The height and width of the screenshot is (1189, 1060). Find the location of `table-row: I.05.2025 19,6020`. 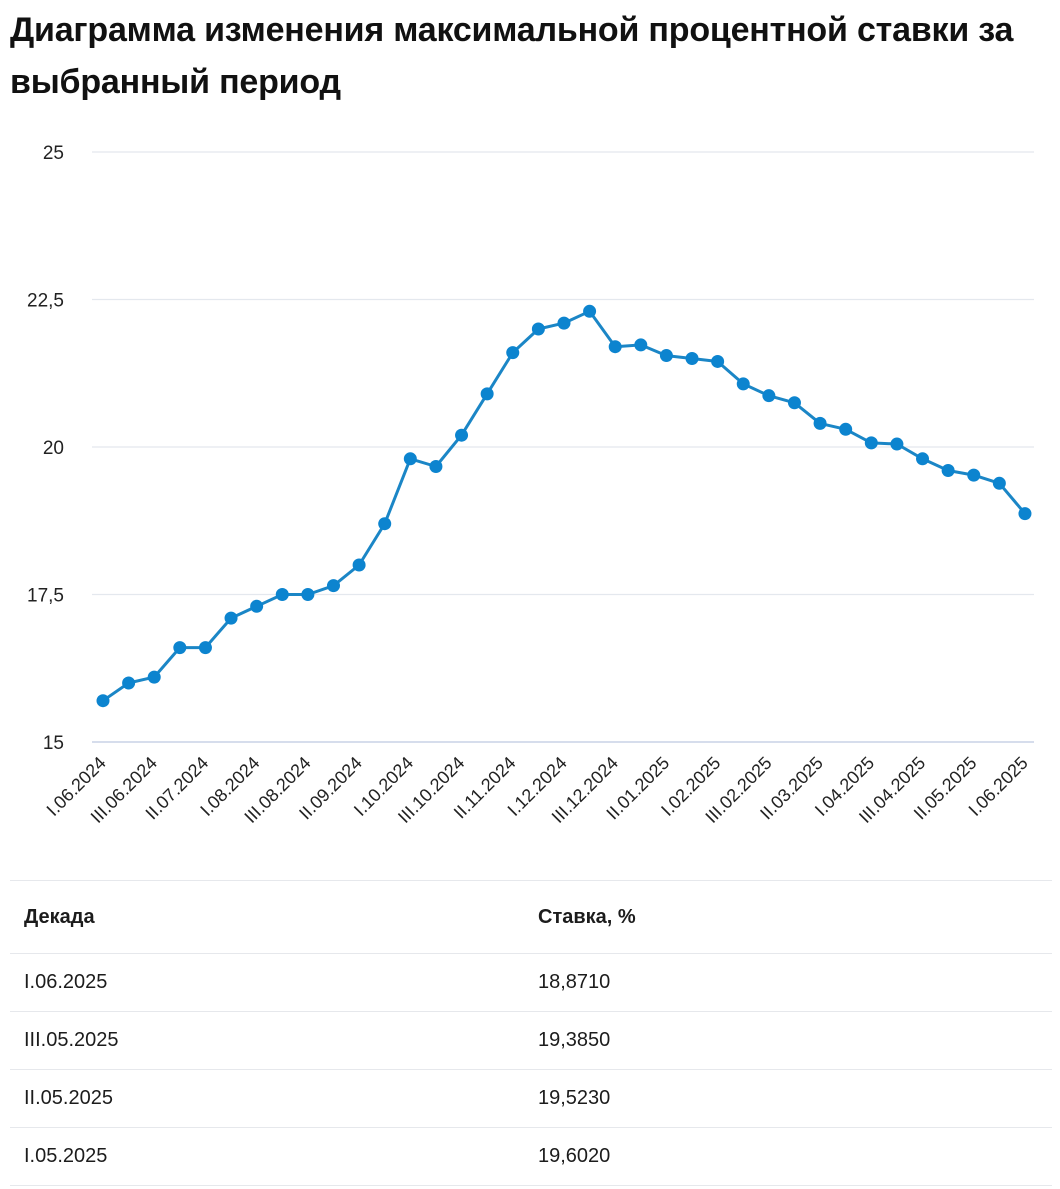

table-row: I.05.2025 19,6020 is located at coordinates (531, 1156).